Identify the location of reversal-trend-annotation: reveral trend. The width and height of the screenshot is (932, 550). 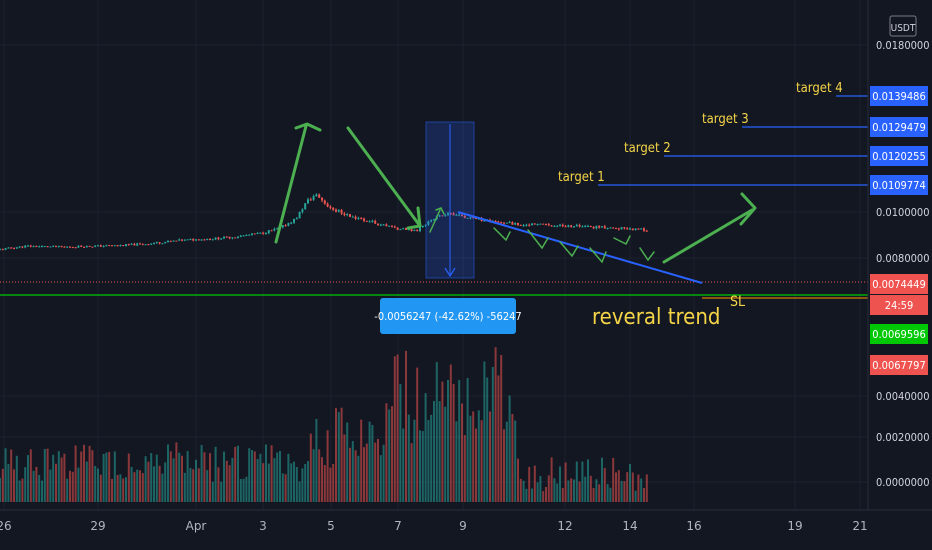
(656, 317).